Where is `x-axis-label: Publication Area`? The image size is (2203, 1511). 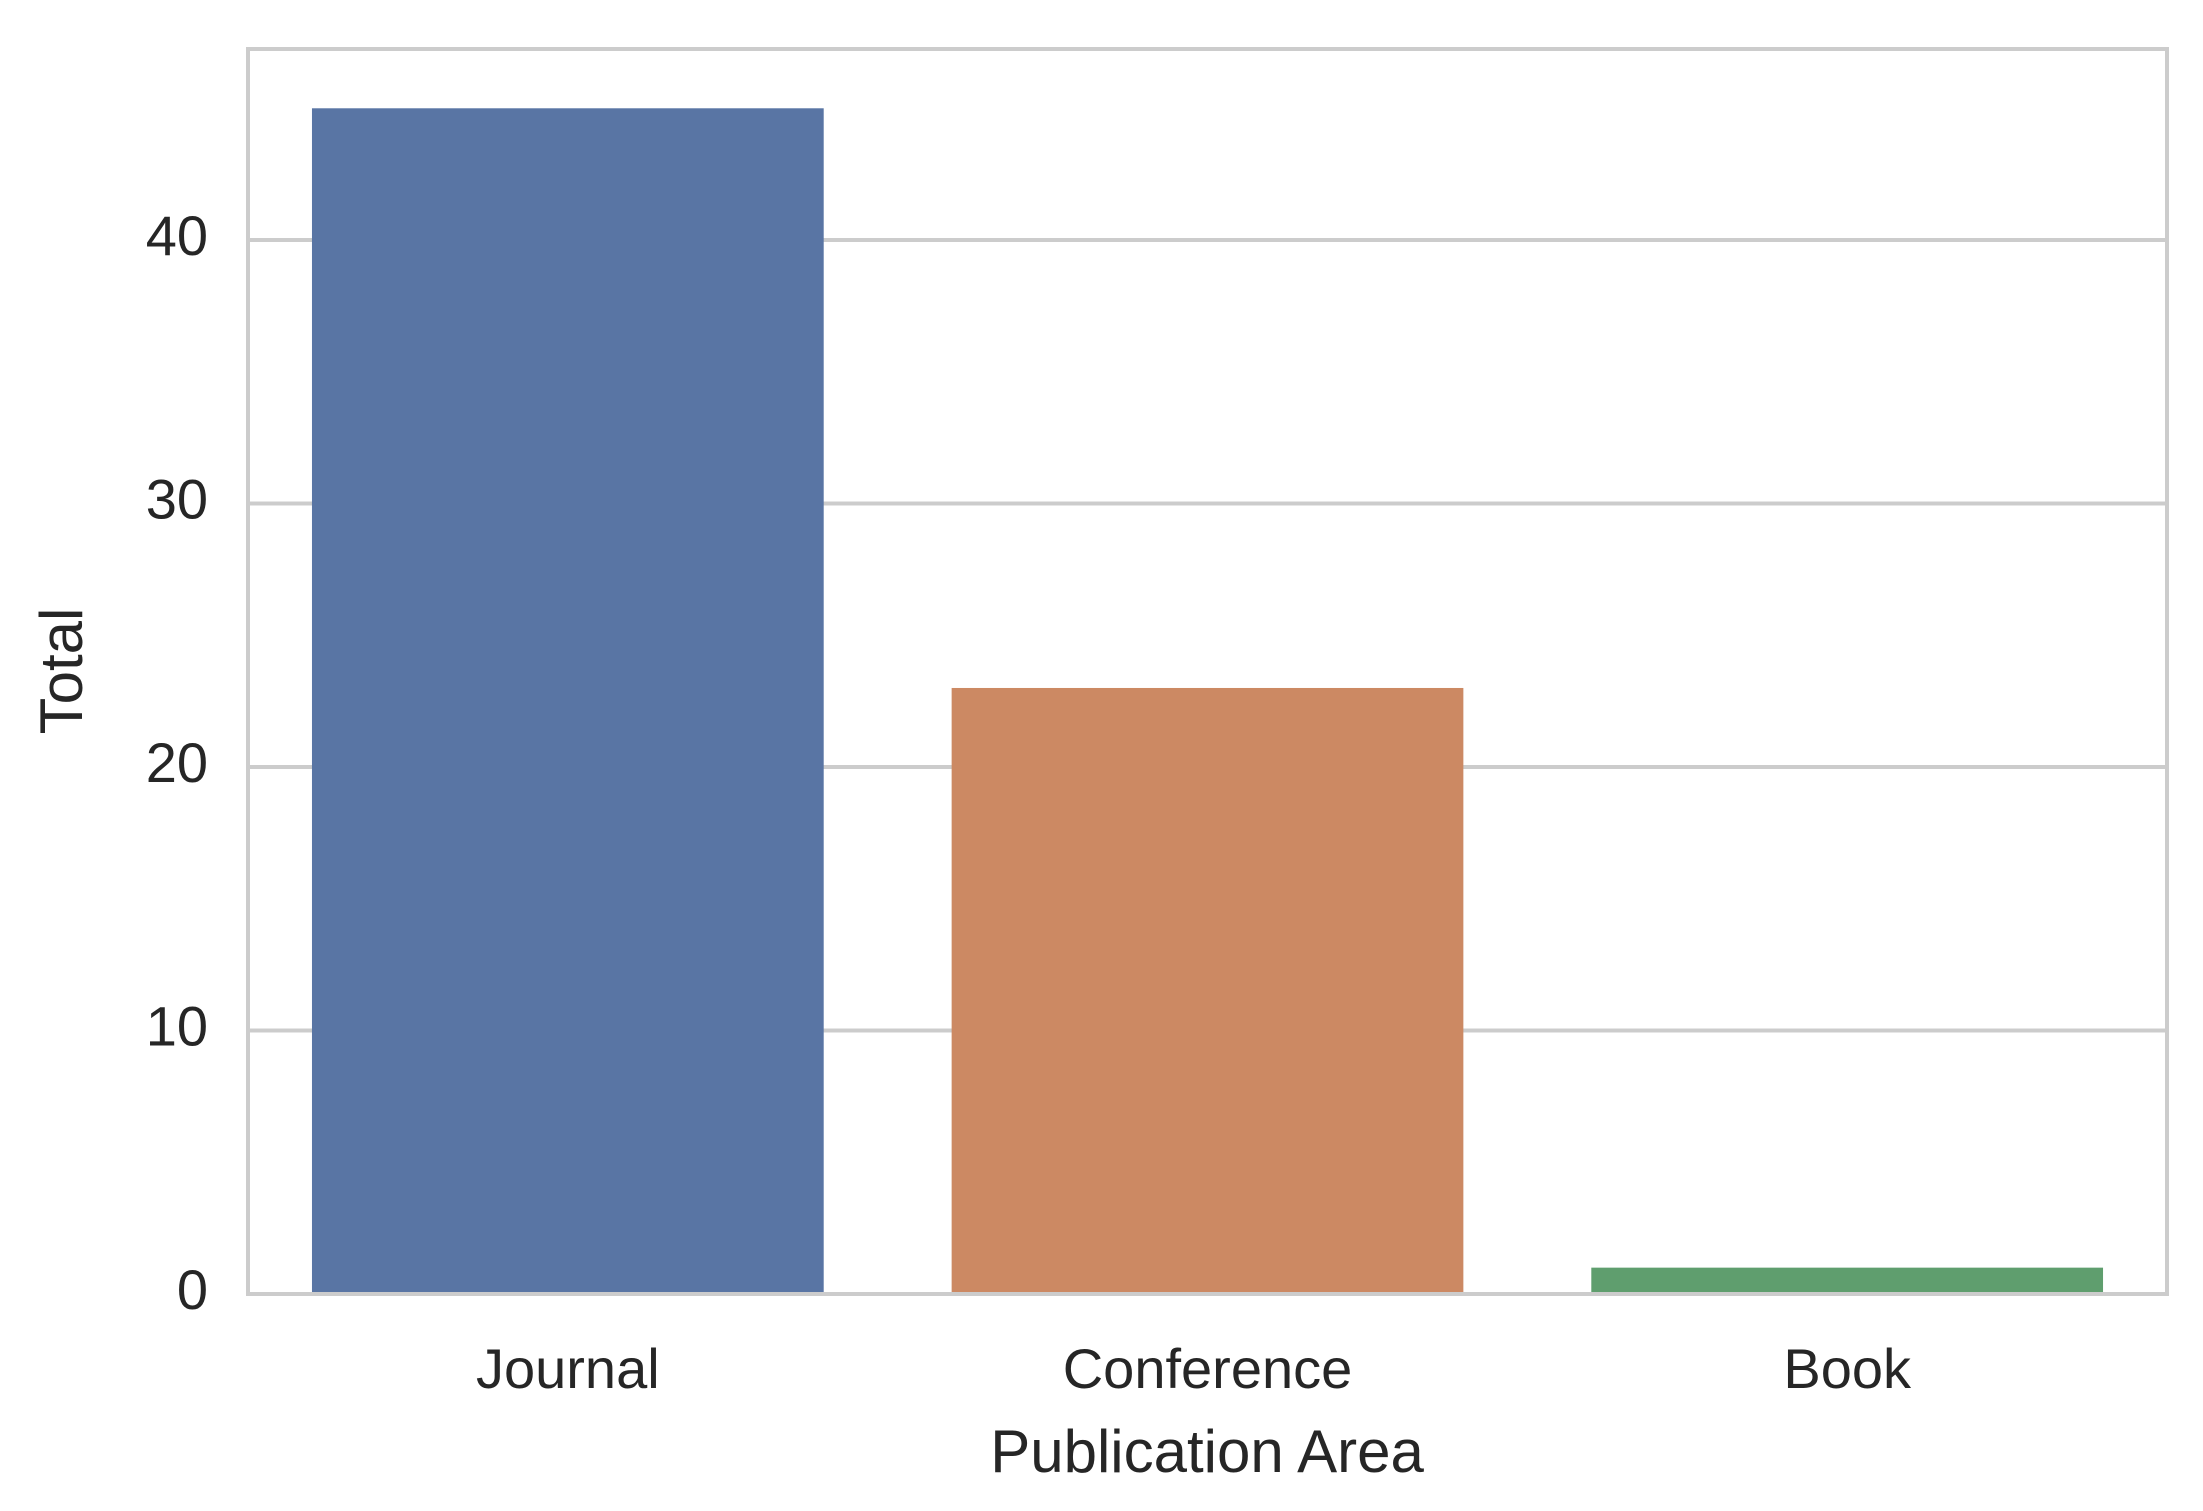
x-axis-label: Publication Area is located at coordinates (1207, 1451).